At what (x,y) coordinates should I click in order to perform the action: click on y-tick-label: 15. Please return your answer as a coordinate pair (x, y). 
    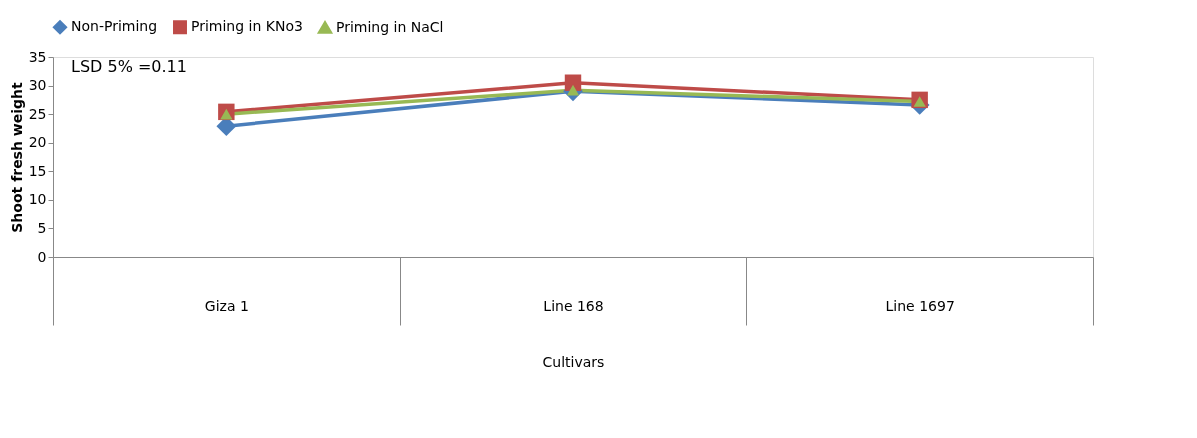
    Looking at the image, I should click on (37, 170).